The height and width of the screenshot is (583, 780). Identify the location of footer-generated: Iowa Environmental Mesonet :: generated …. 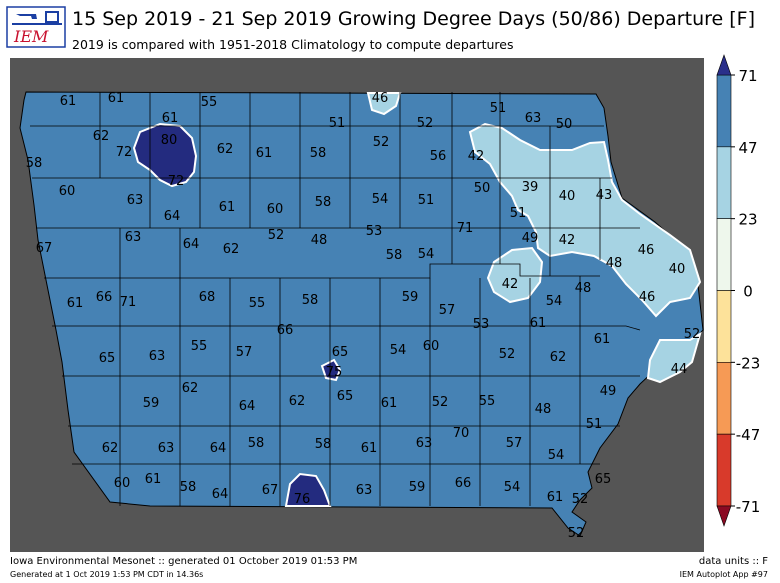
(184, 561).